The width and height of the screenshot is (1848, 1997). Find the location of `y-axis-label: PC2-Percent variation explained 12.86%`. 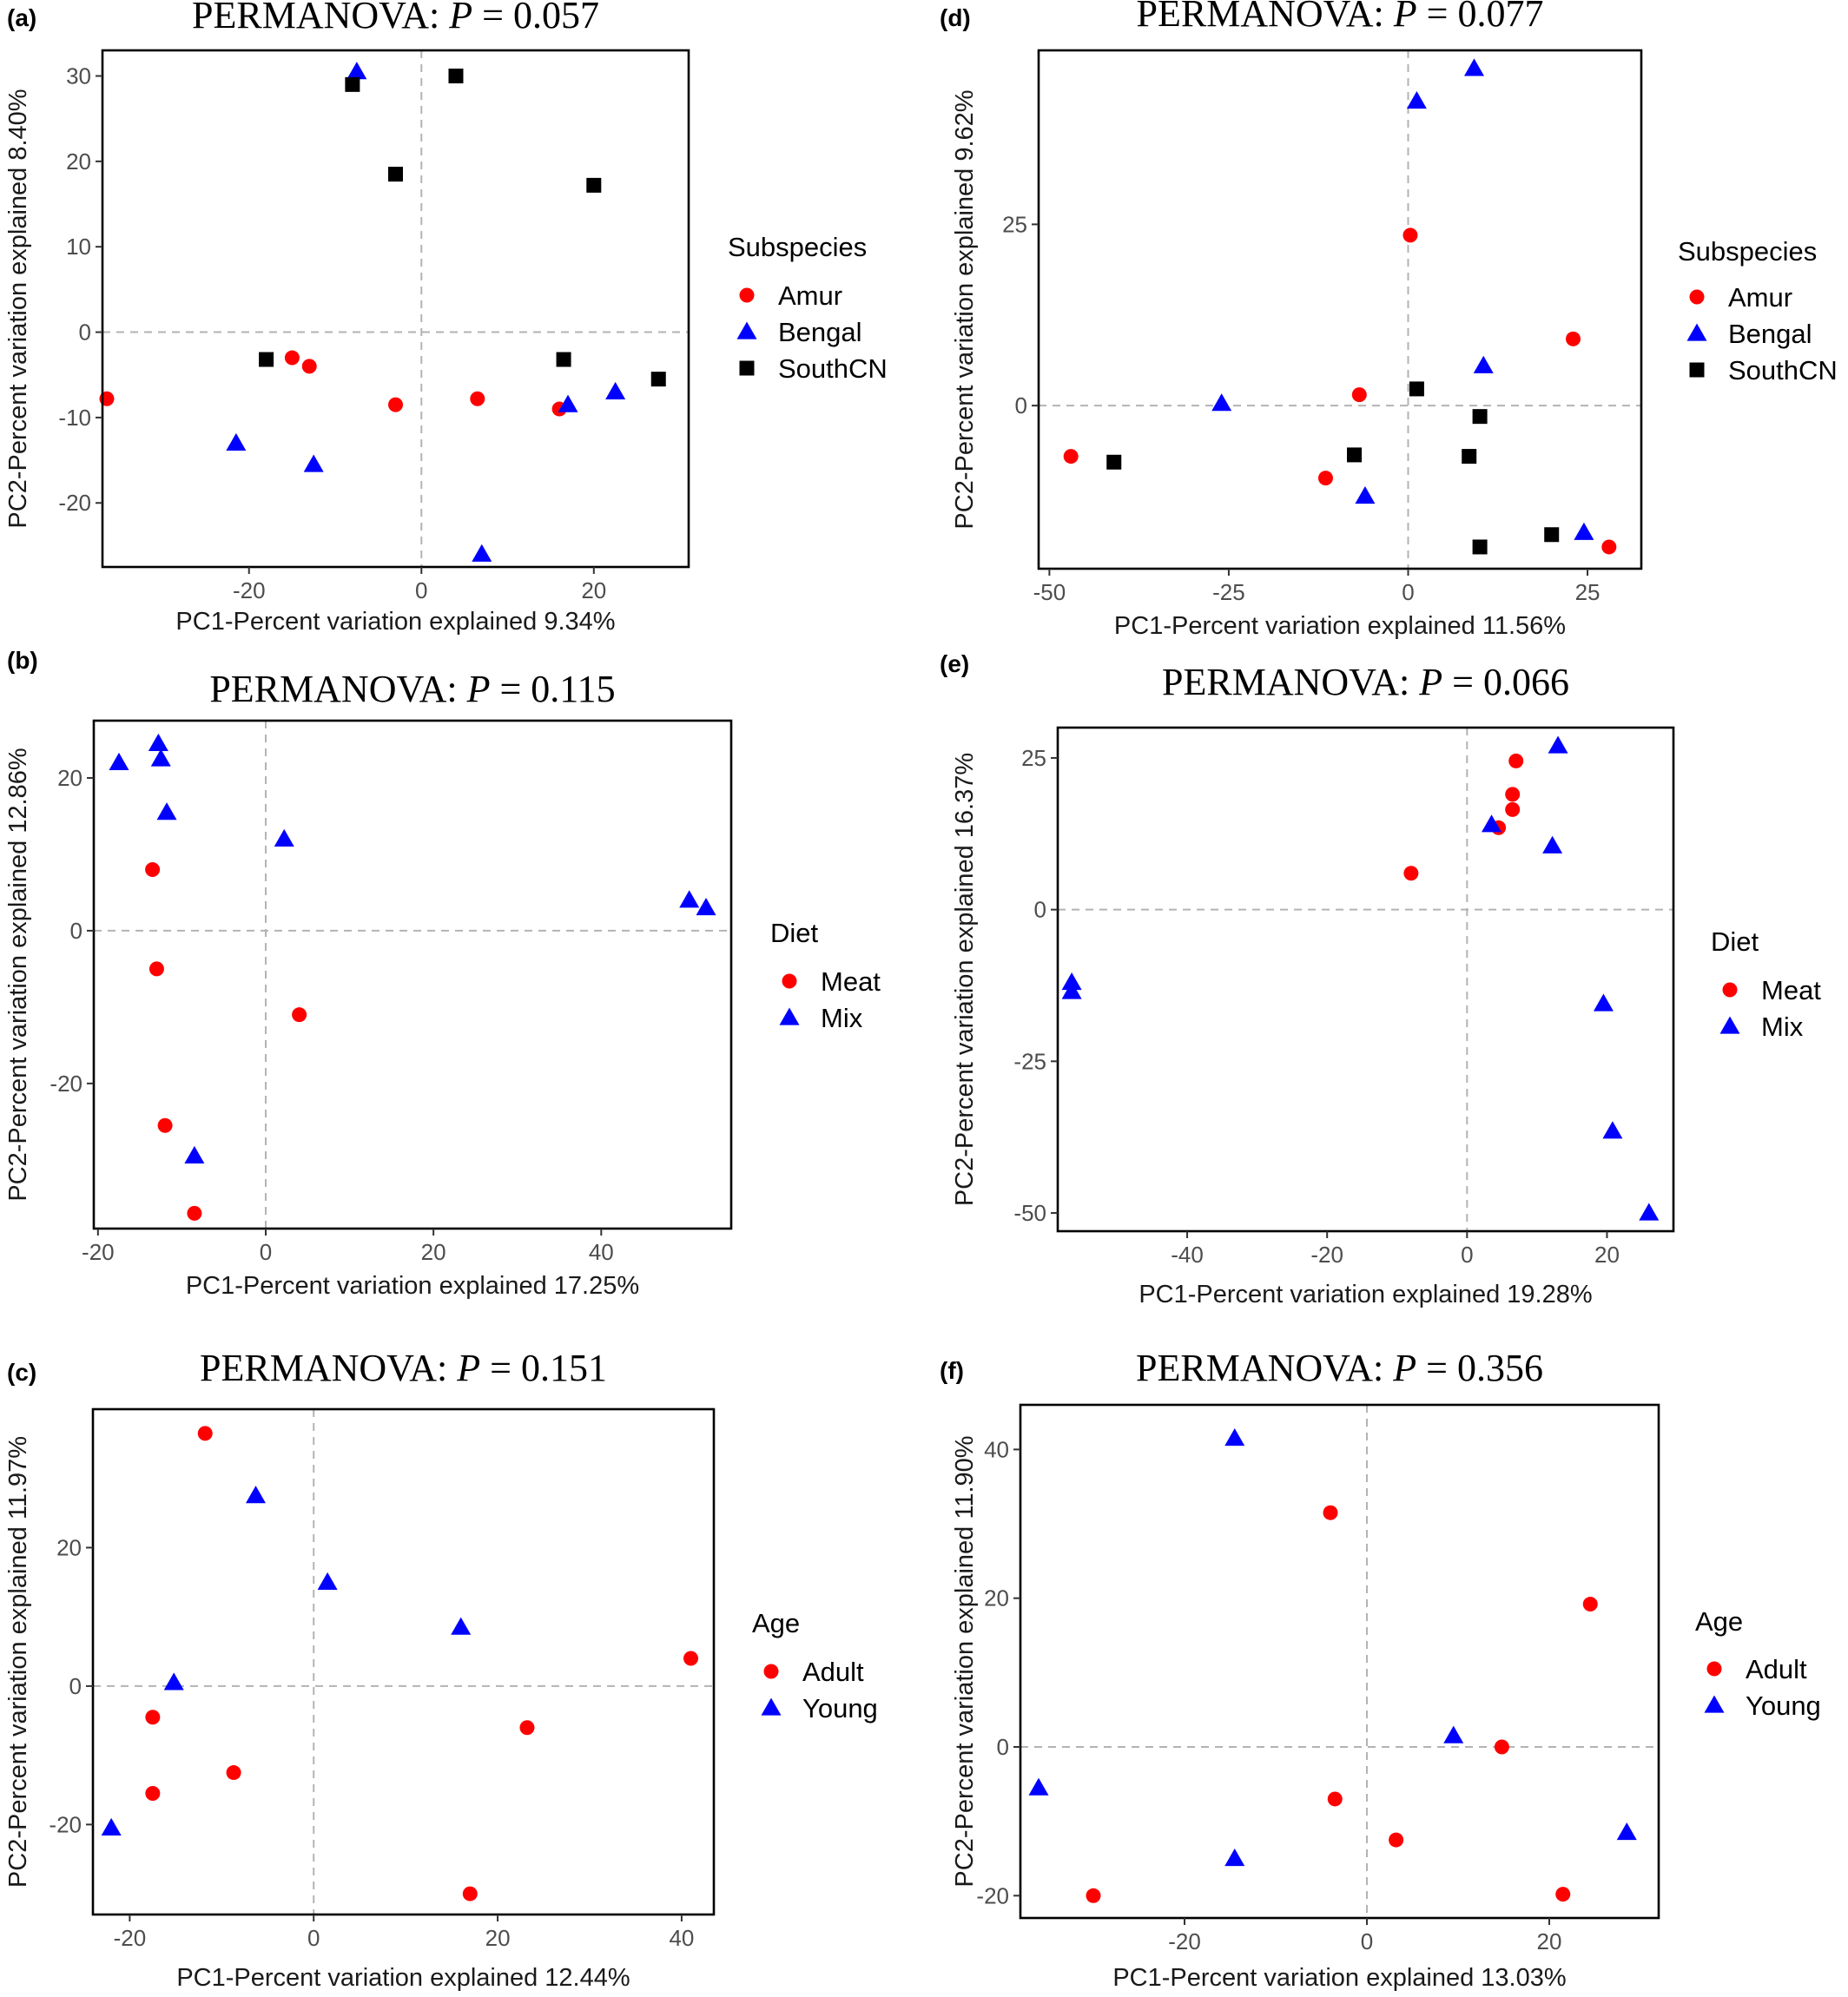

y-axis-label: PC2-Percent variation explained 12.86% is located at coordinates (18, 974).